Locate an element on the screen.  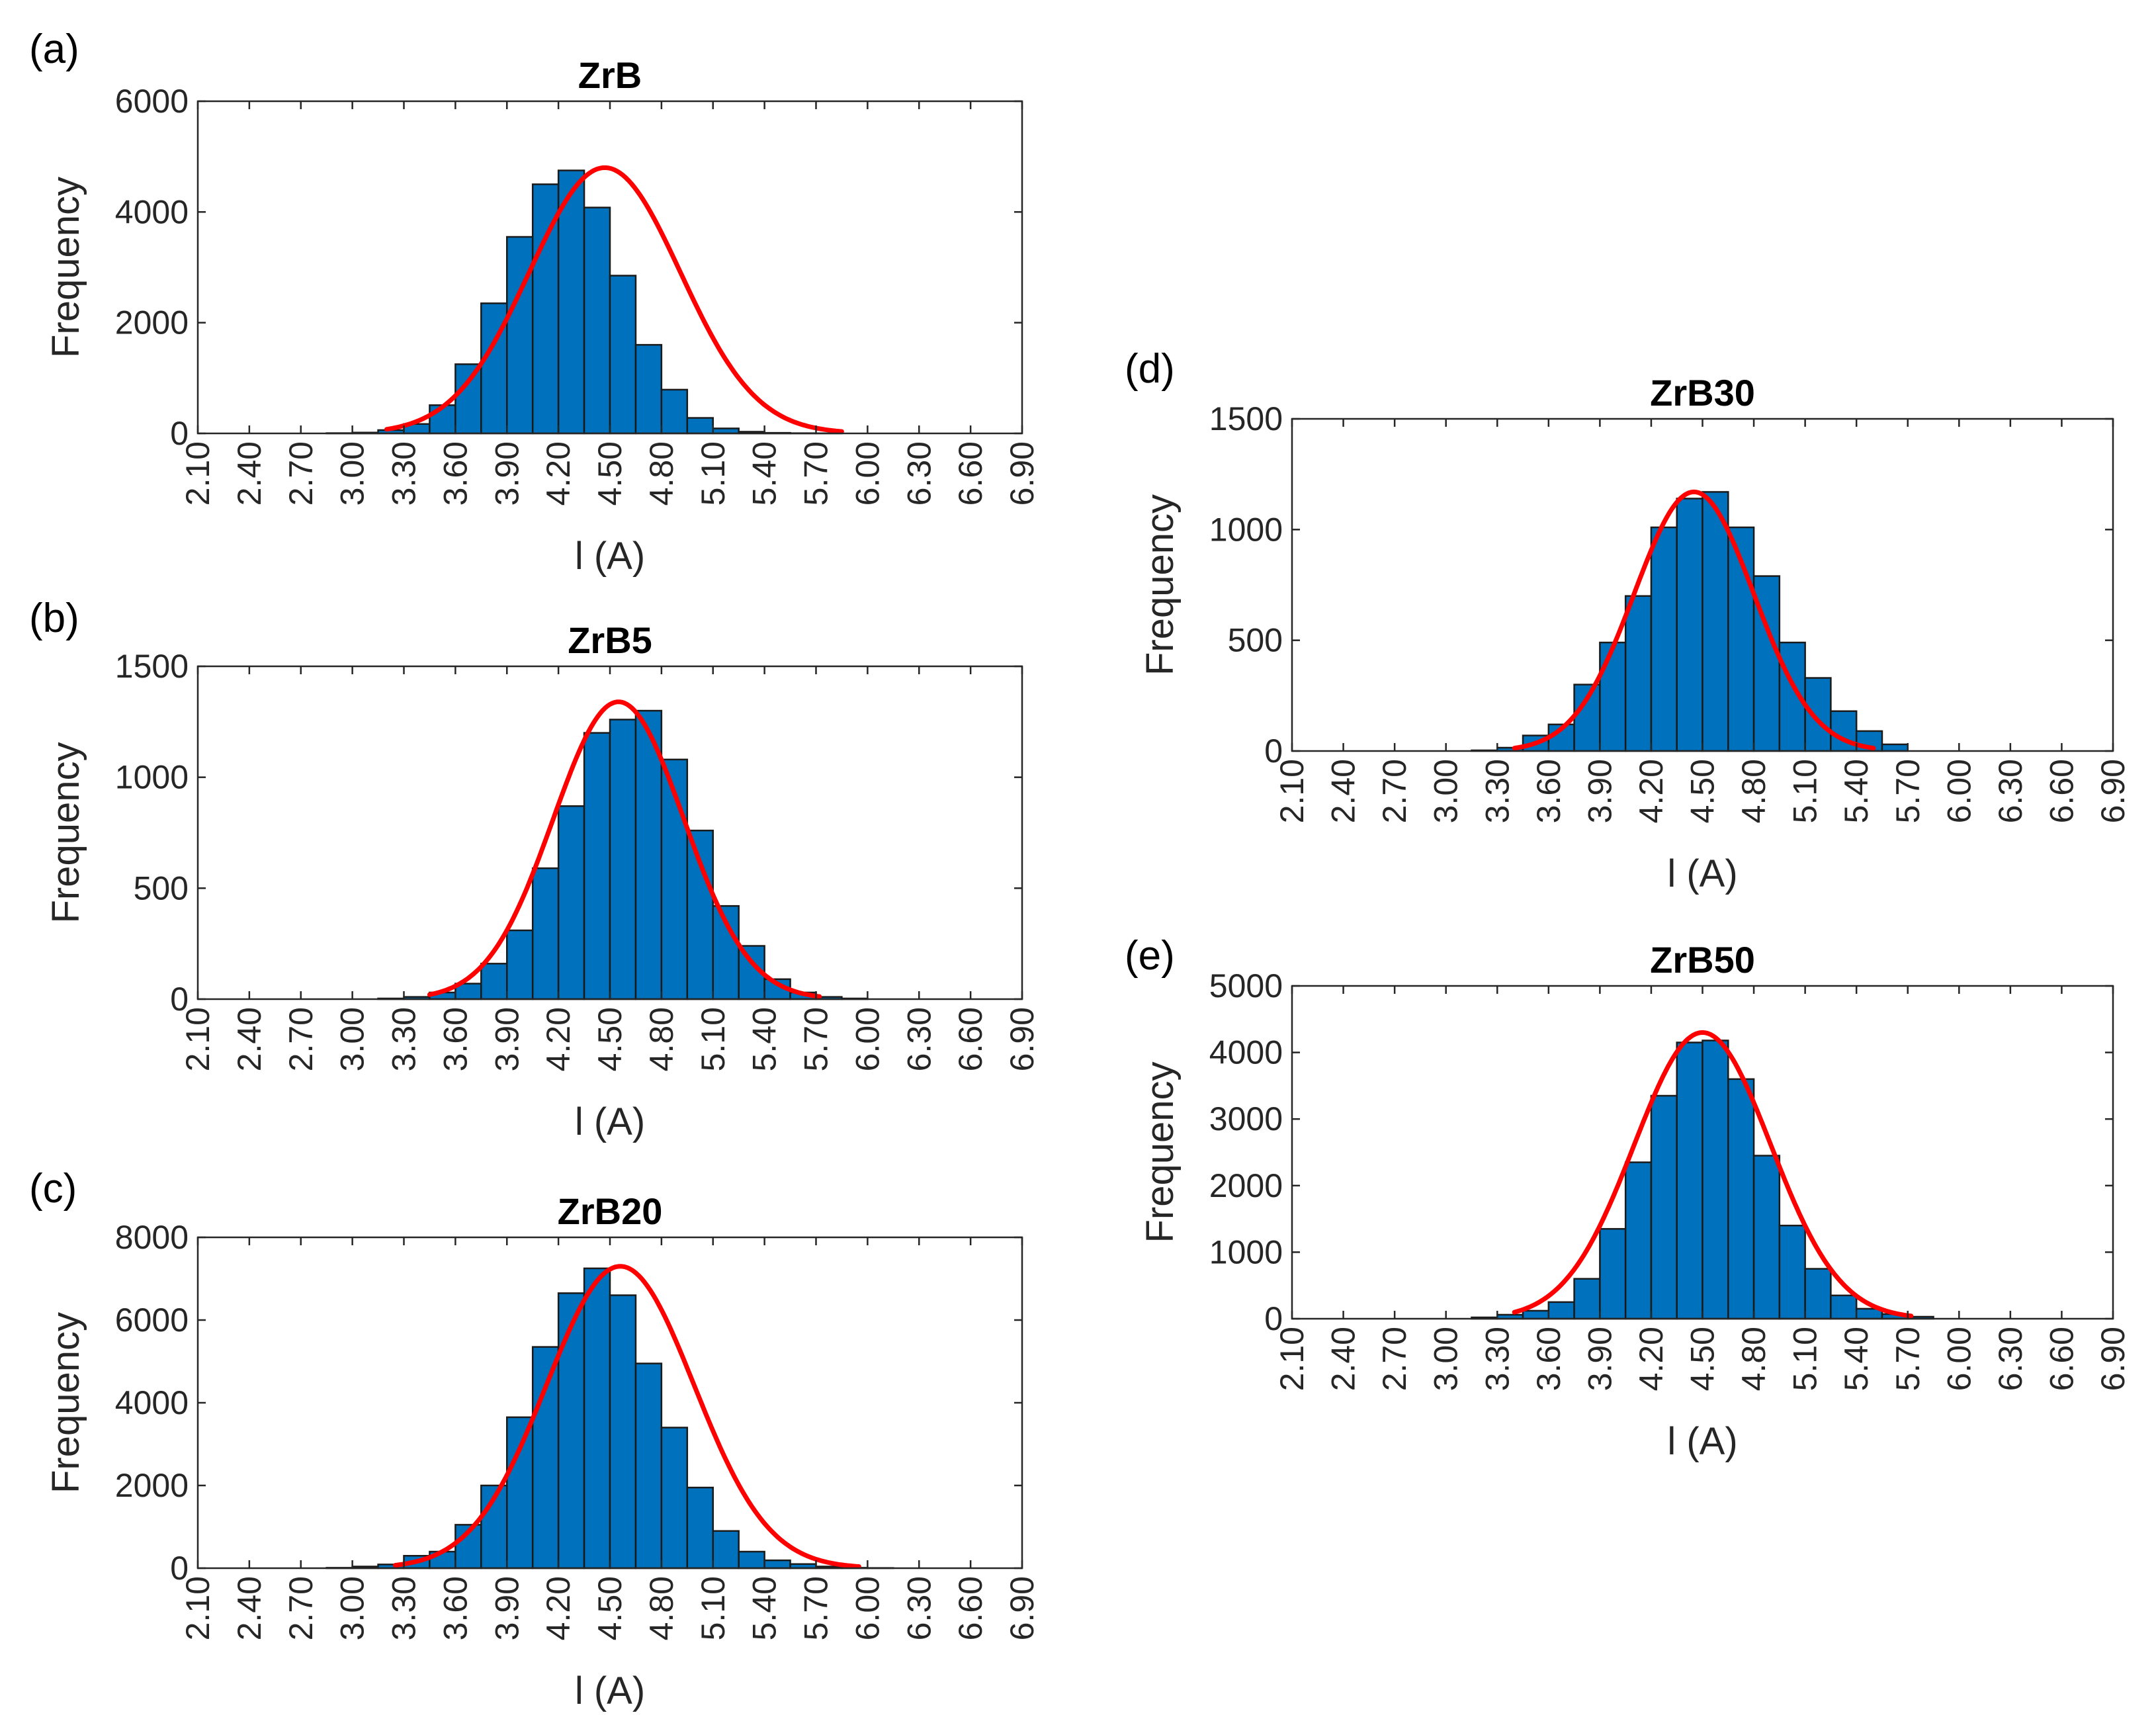
y-tick-label: 3000 is located at coordinates (1246, 1118).